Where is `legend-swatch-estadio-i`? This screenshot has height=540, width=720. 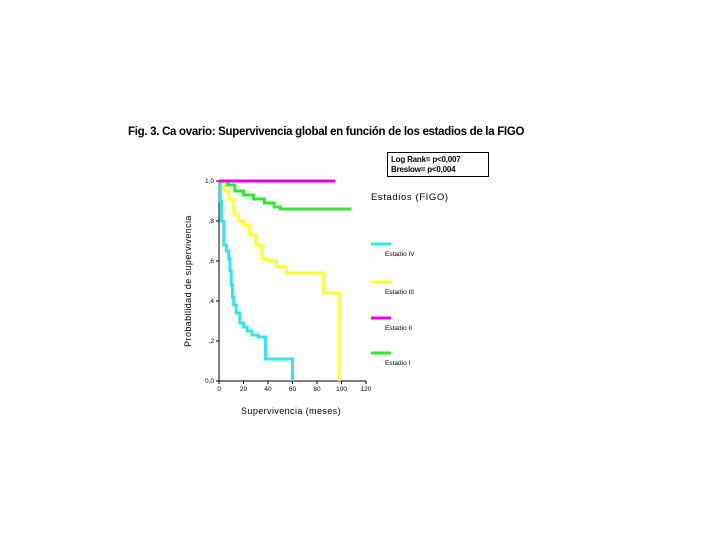
legend-swatch-estadio-i is located at coordinates (381, 353).